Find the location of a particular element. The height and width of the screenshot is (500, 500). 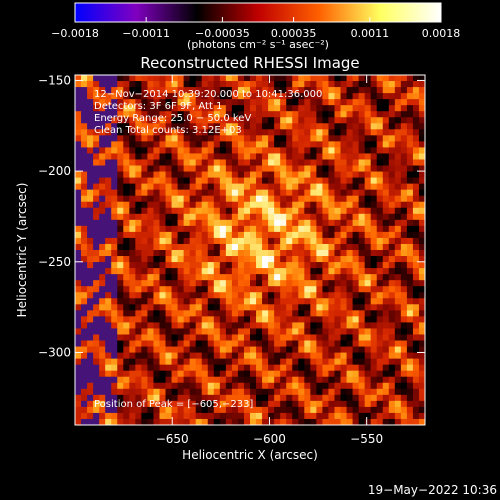

colorbar-tick-label: 0.00035 is located at coordinates (294, 33).